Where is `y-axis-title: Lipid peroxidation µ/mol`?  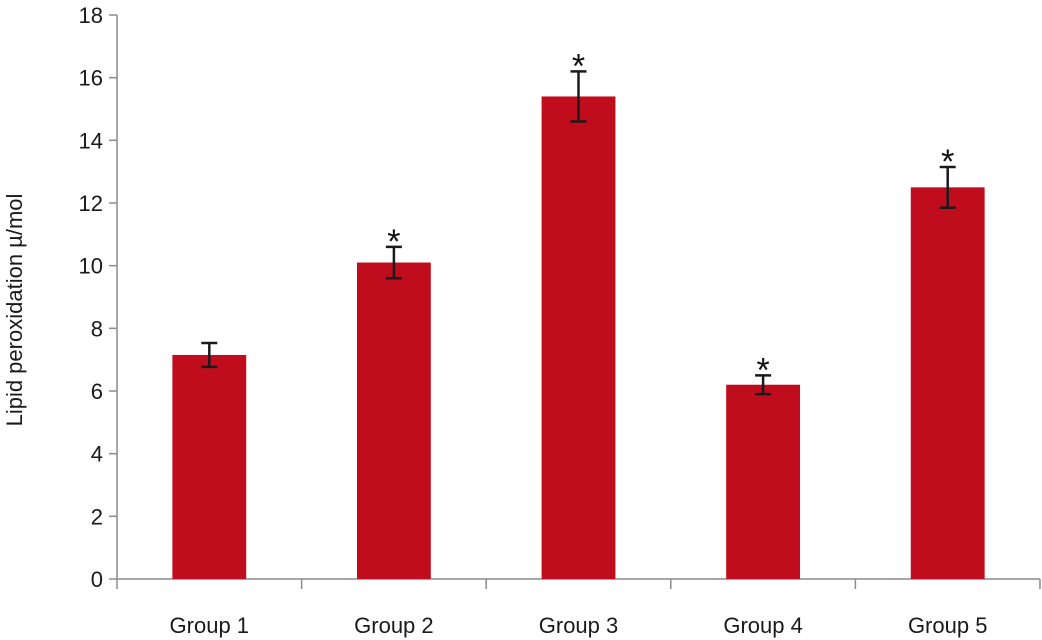
y-axis-title: Lipid peroxidation µ/mol is located at coordinates (14, 310).